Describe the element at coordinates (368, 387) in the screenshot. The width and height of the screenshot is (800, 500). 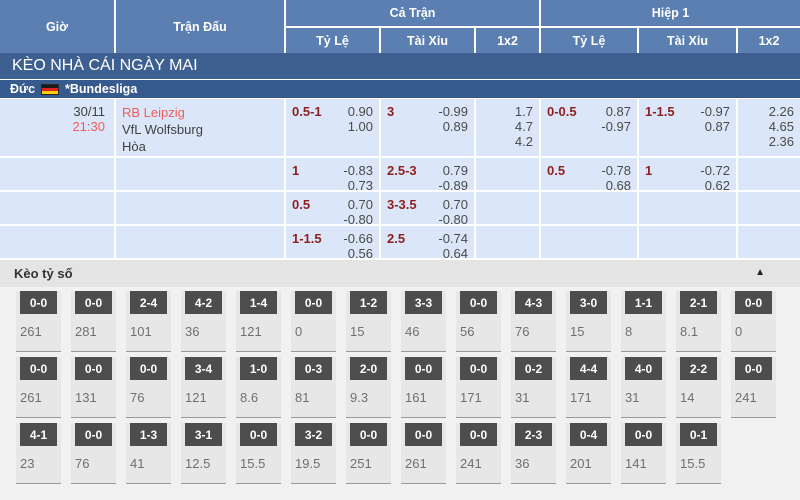
I see `score-odds-cell: 2-0 9.3` at that location.